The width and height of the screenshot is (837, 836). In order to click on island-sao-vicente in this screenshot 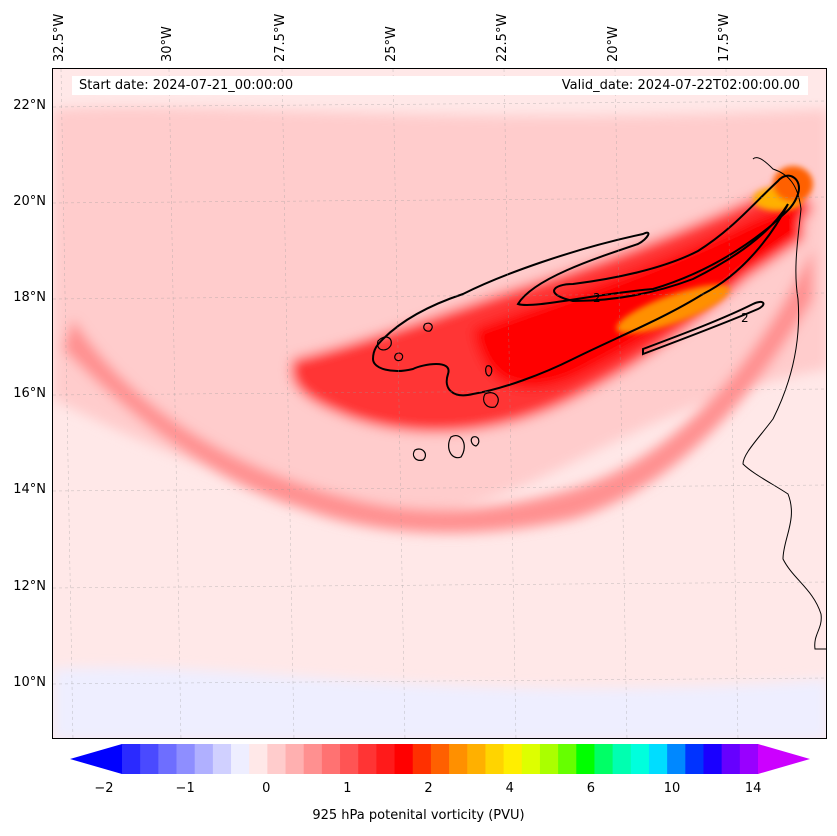, I will do `click(399, 357)`.